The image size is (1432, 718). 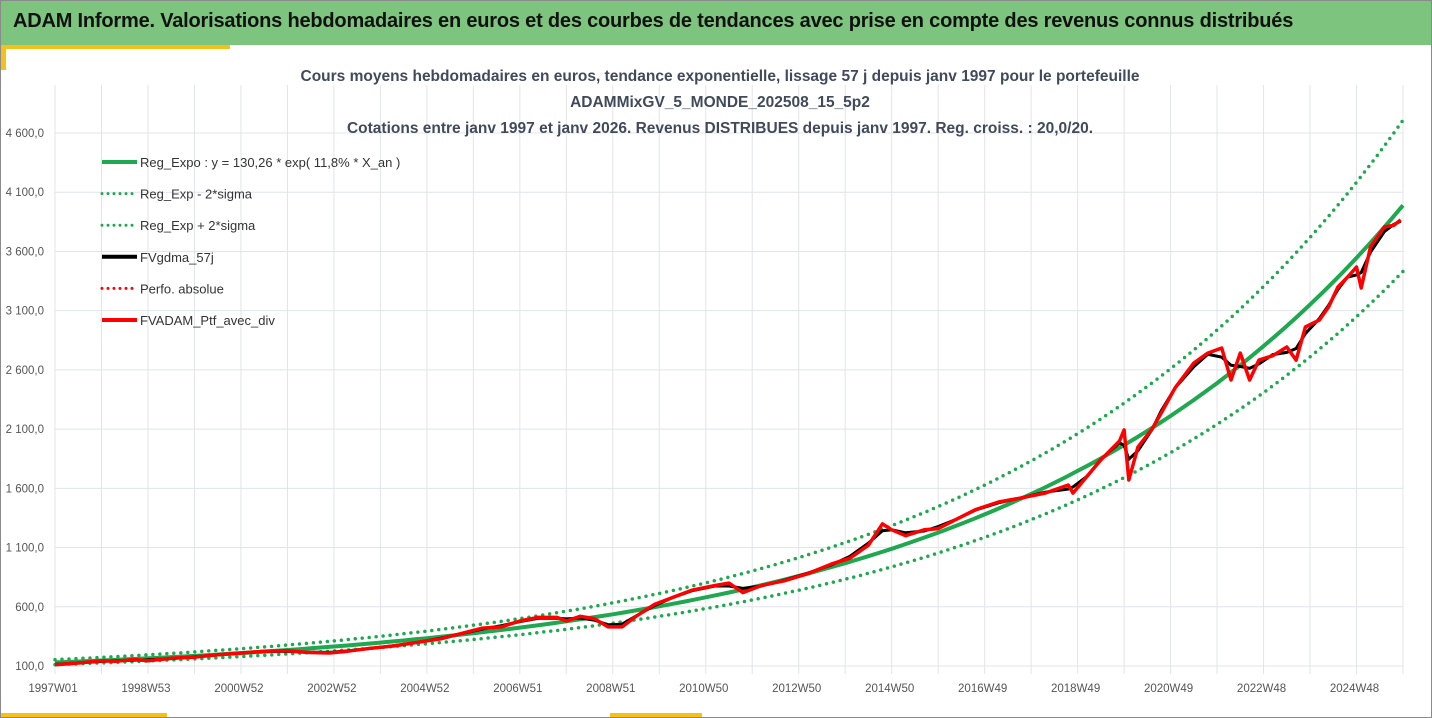 What do you see at coordinates (25, 371) in the screenshot?
I see `y-tick-label: 2 600,0` at bounding box center [25, 371].